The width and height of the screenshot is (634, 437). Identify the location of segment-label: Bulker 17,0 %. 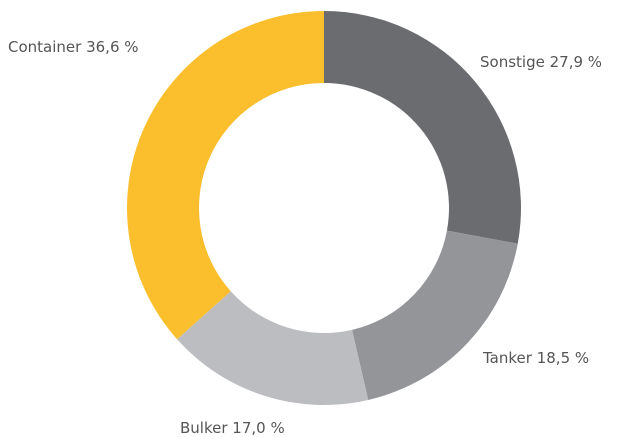
(232, 428).